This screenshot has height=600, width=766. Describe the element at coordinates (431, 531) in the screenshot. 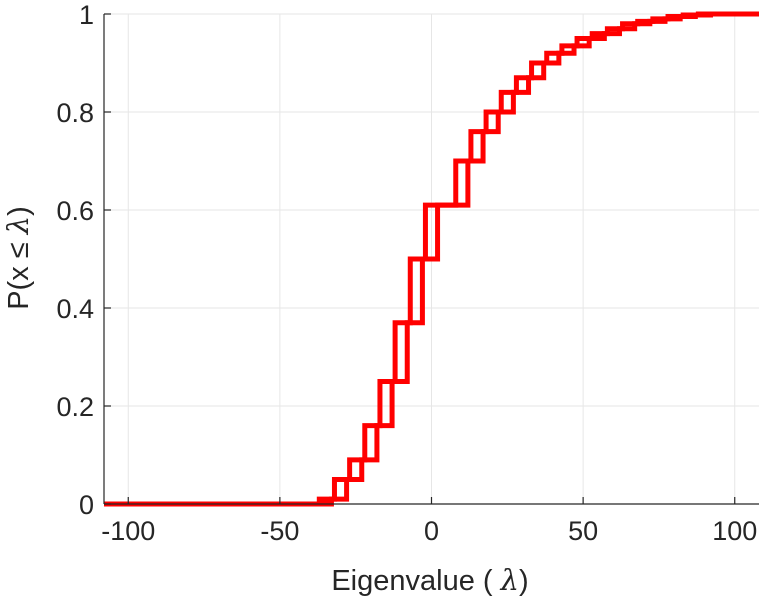

I see `x-tick-label: 0` at that location.